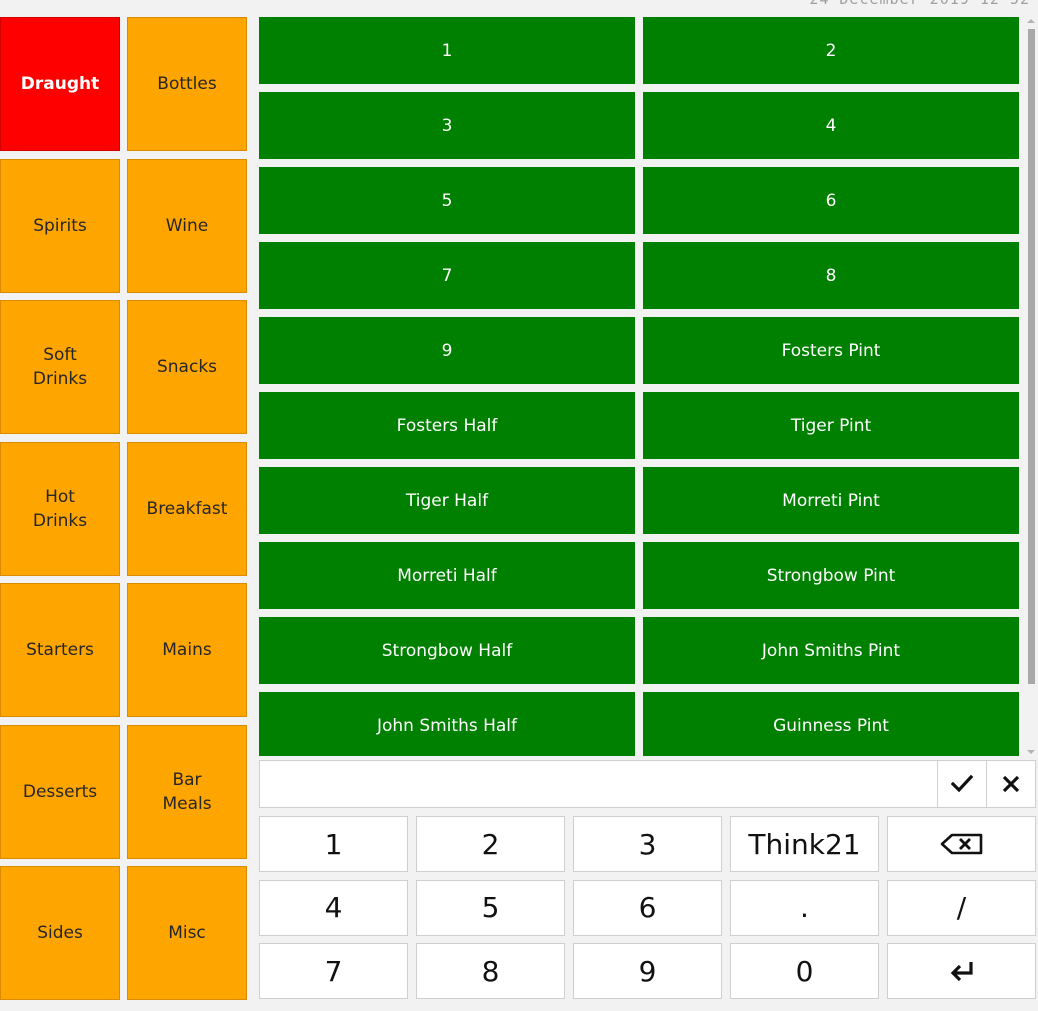 The image size is (1038, 1011). I want to click on product-button-tiger-half: Tiger Half, so click(447, 500).